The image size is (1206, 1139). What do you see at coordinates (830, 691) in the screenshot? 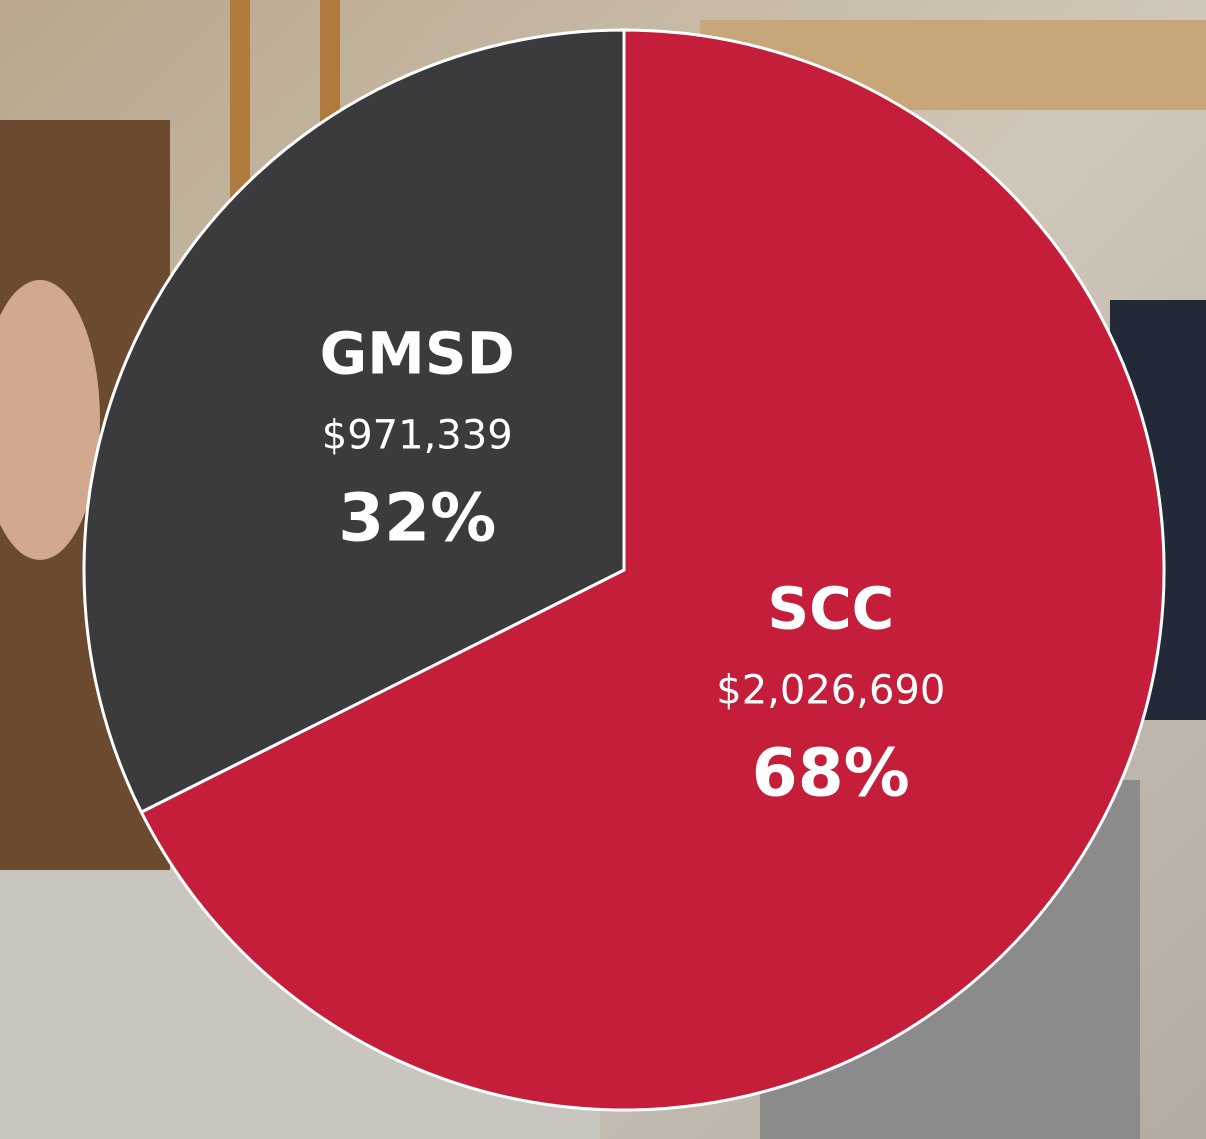
I see `slice-value-label: $2,026,690` at bounding box center [830, 691].